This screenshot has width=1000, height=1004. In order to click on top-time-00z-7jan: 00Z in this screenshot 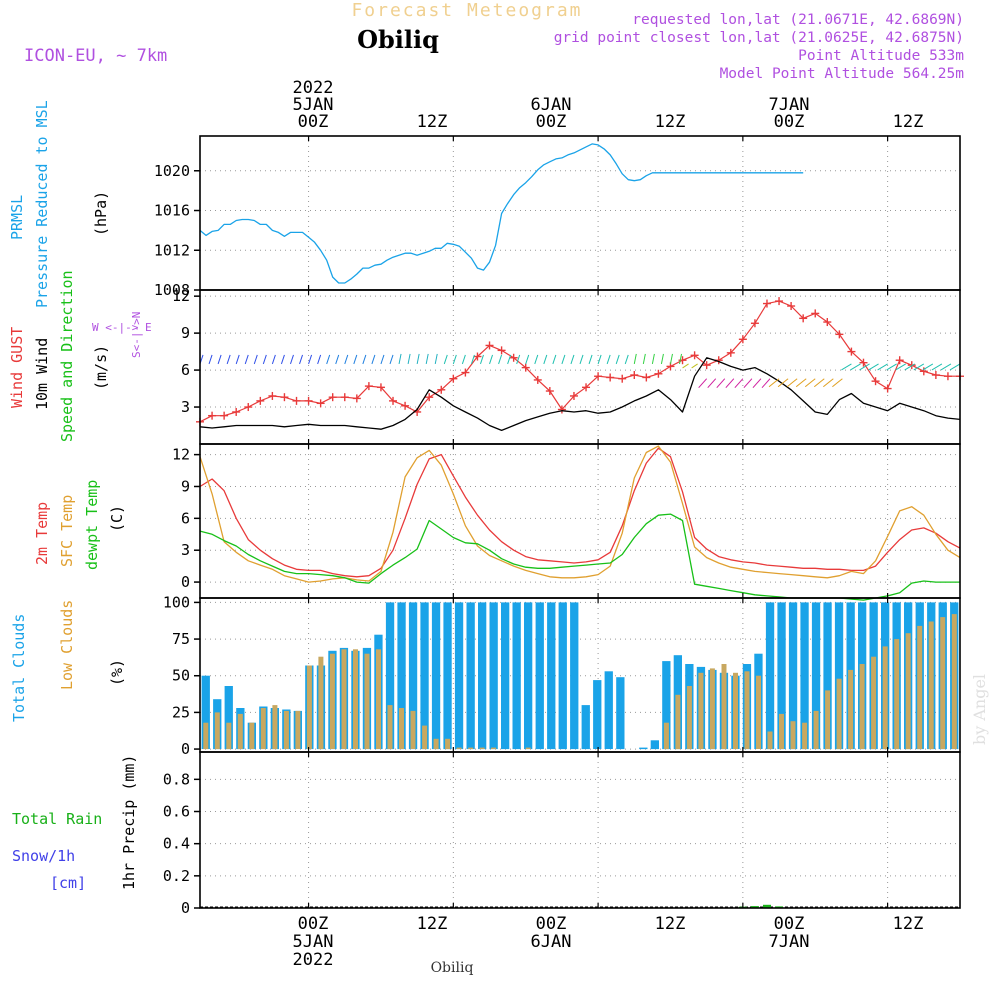, I will do `click(789, 122)`.